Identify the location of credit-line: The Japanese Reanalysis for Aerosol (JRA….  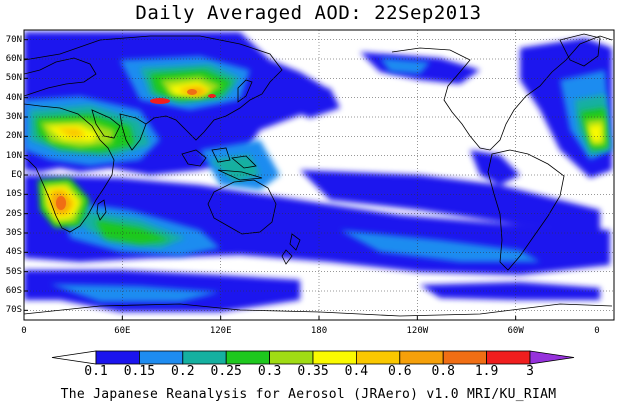
(308, 394).